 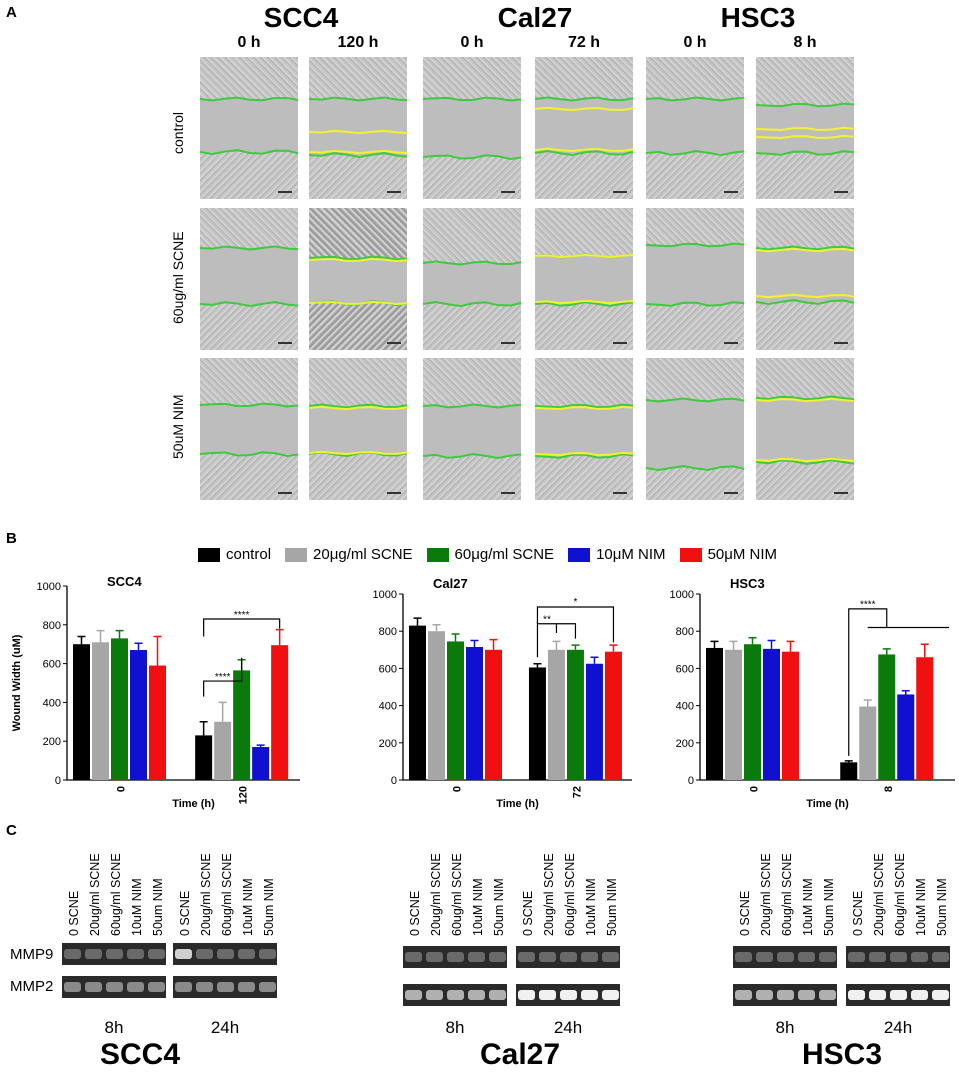 I want to click on lane-label: 10uM NIM, so click(x=248, y=907).